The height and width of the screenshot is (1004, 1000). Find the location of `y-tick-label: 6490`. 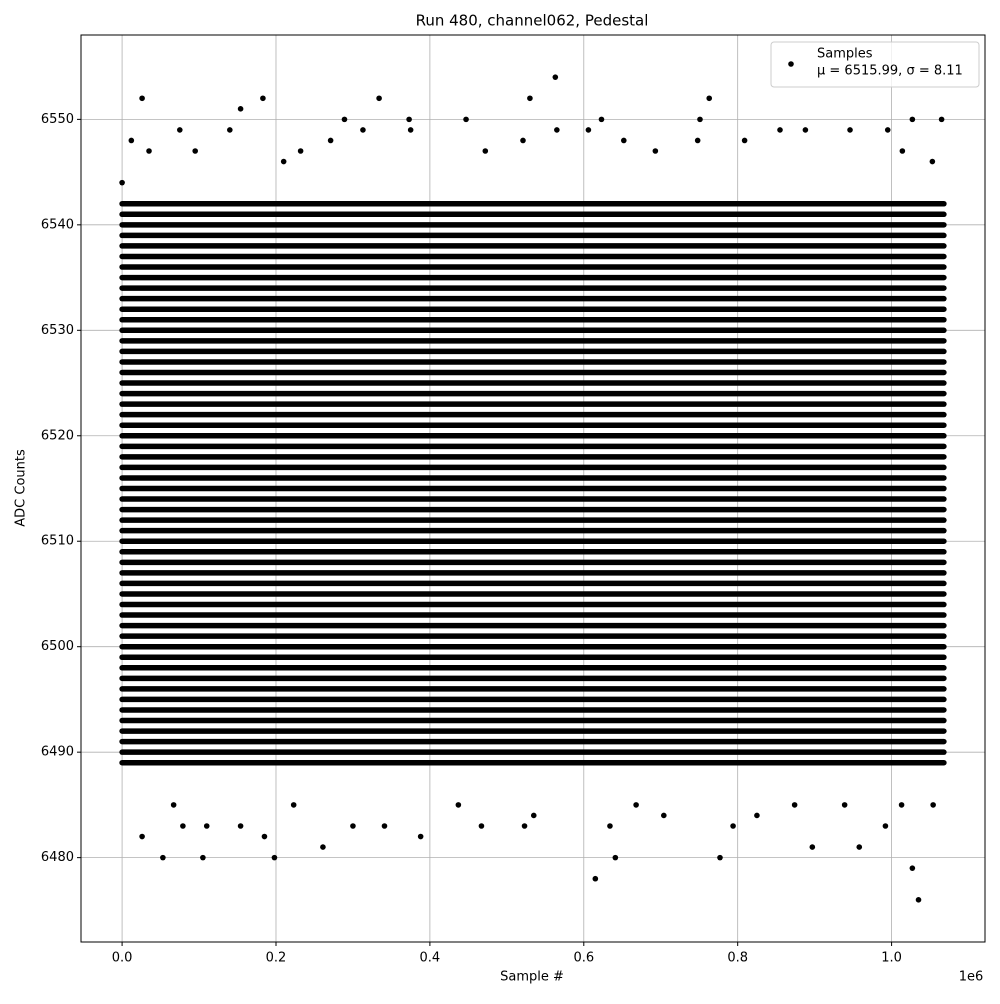

y-tick-label: 6490 is located at coordinates (57, 752).